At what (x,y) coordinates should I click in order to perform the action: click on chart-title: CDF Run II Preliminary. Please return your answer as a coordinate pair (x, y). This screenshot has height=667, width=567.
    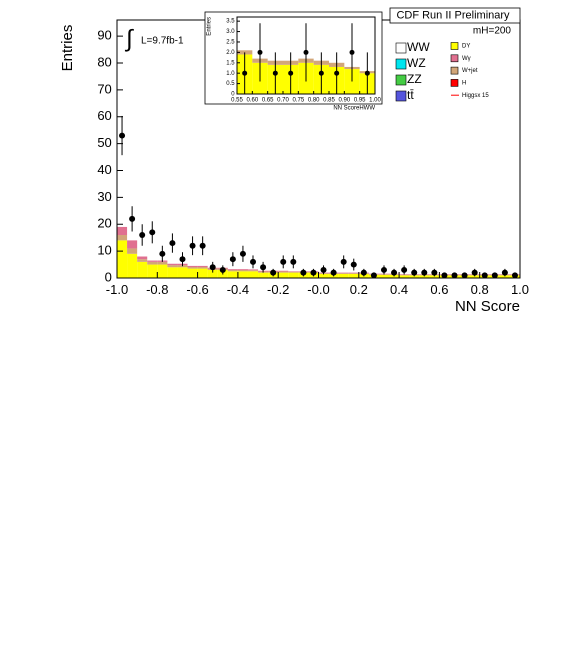
    Looking at the image, I should click on (453, 15).